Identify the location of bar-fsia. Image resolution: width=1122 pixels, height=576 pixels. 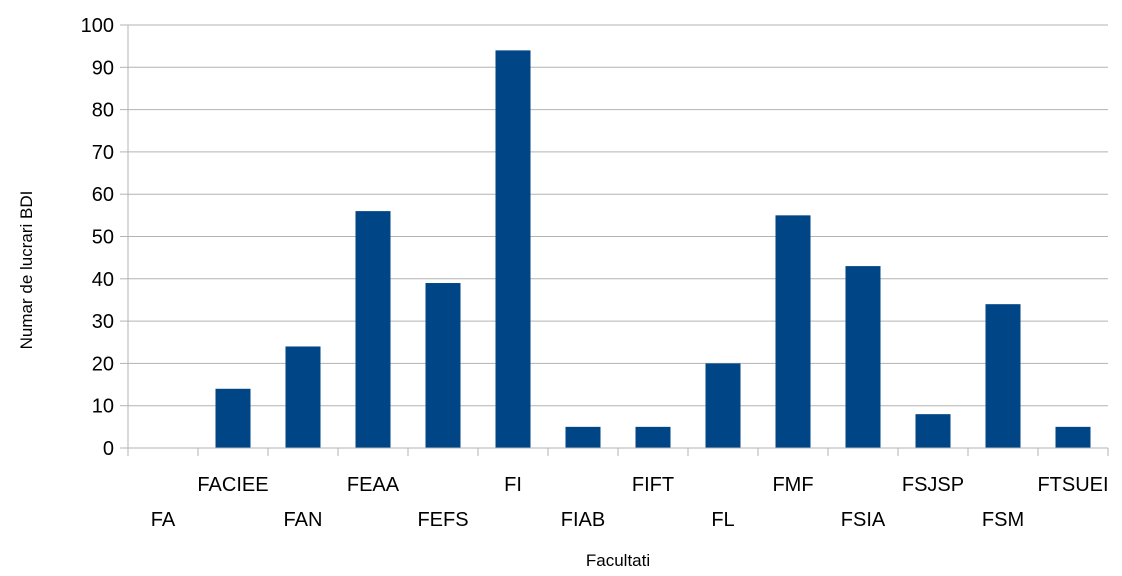
(863, 357).